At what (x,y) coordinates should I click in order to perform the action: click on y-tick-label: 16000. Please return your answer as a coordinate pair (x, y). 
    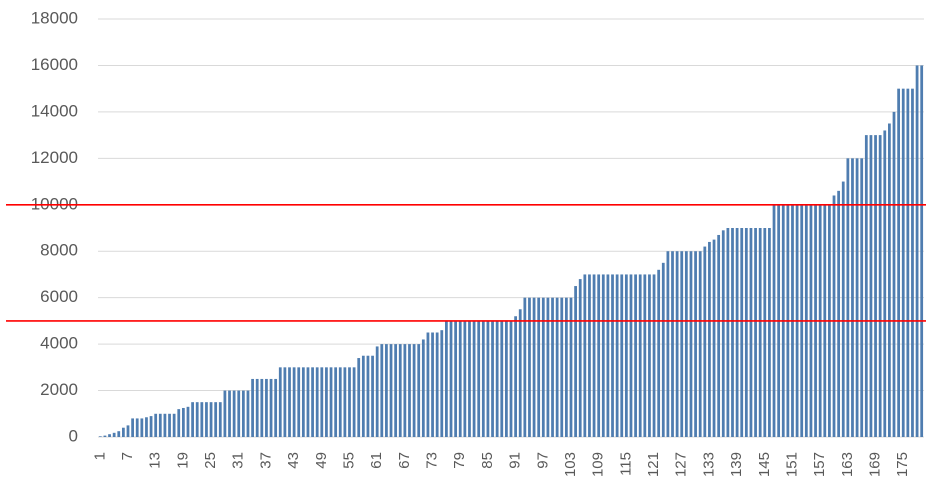
    Looking at the image, I should click on (54, 64).